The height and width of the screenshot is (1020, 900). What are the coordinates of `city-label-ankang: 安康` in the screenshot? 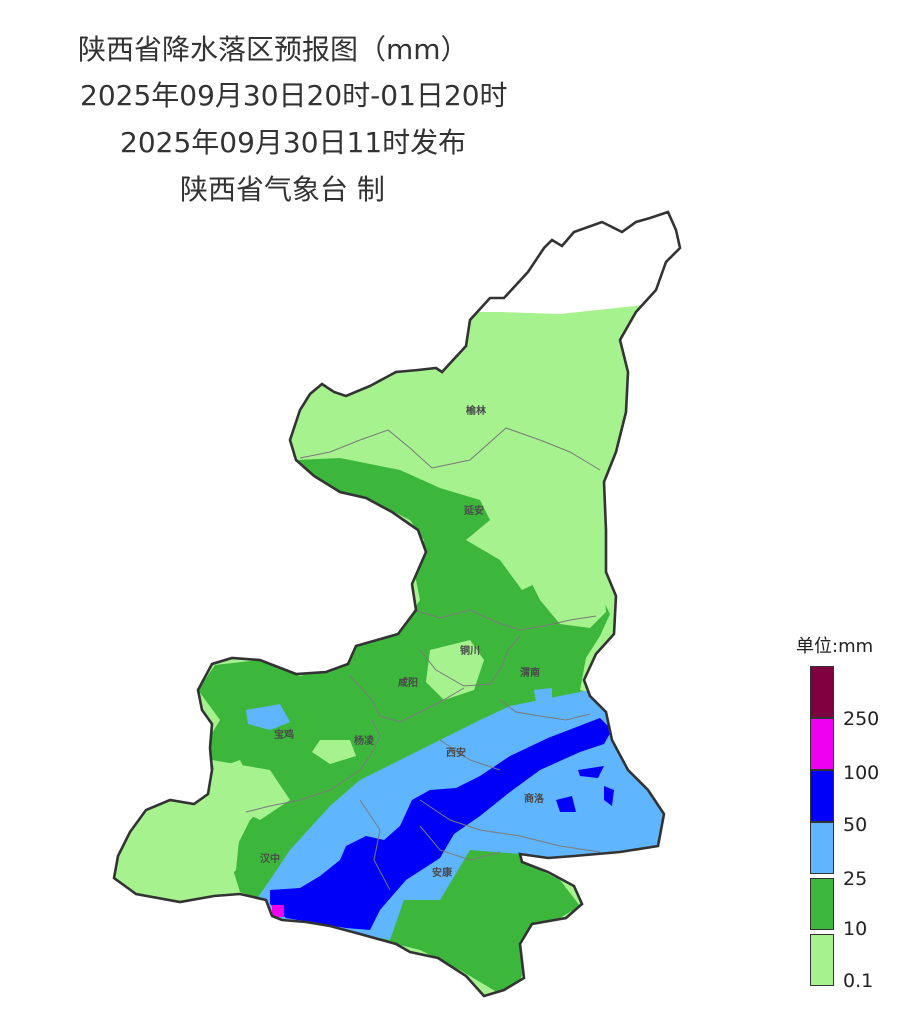 It's located at (442, 872).